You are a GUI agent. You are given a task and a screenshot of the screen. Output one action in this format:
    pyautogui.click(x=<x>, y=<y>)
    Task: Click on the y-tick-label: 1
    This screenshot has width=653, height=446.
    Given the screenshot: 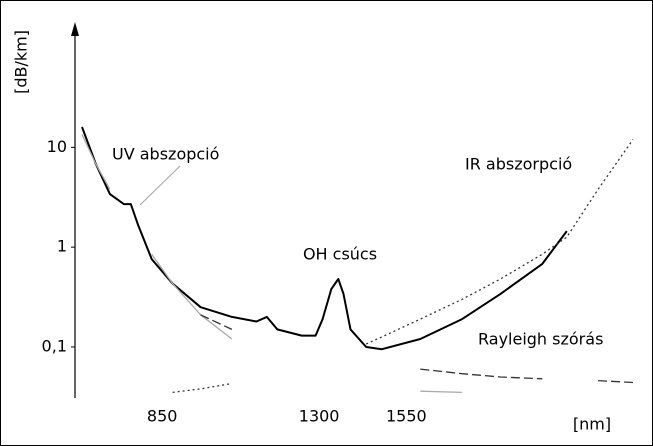 What is the action you would take?
    pyautogui.click(x=62, y=246)
    